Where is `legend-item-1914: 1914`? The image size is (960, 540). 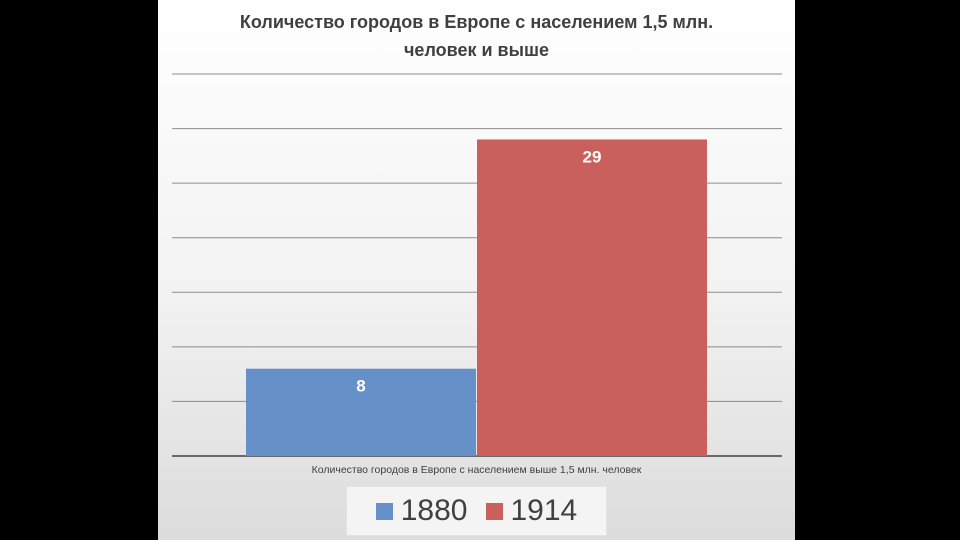
legend-item-1914: 1914 is located at coordinates (531, 510).